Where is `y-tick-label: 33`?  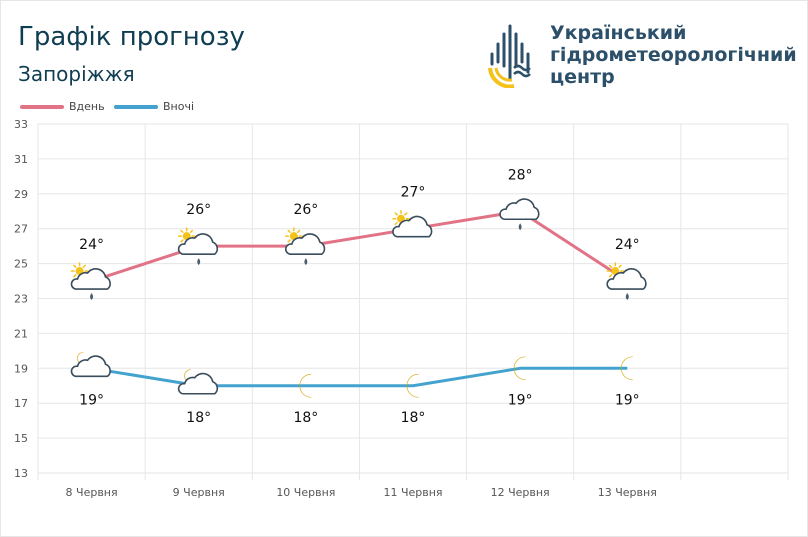
y-tick-label: 33 is located at coordinates (21, 124).